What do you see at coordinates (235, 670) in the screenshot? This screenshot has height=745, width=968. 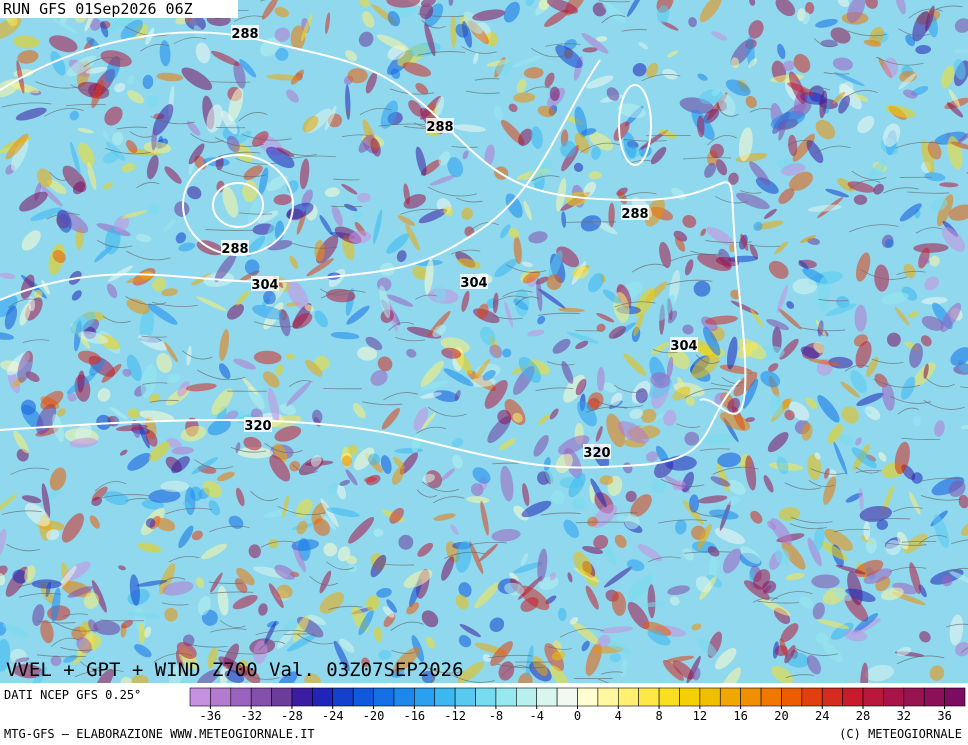 I see `map-title: VVEL + GPT + WIND Z700 Val. 03Z07SEP2026` at bounding box center [235, 670].